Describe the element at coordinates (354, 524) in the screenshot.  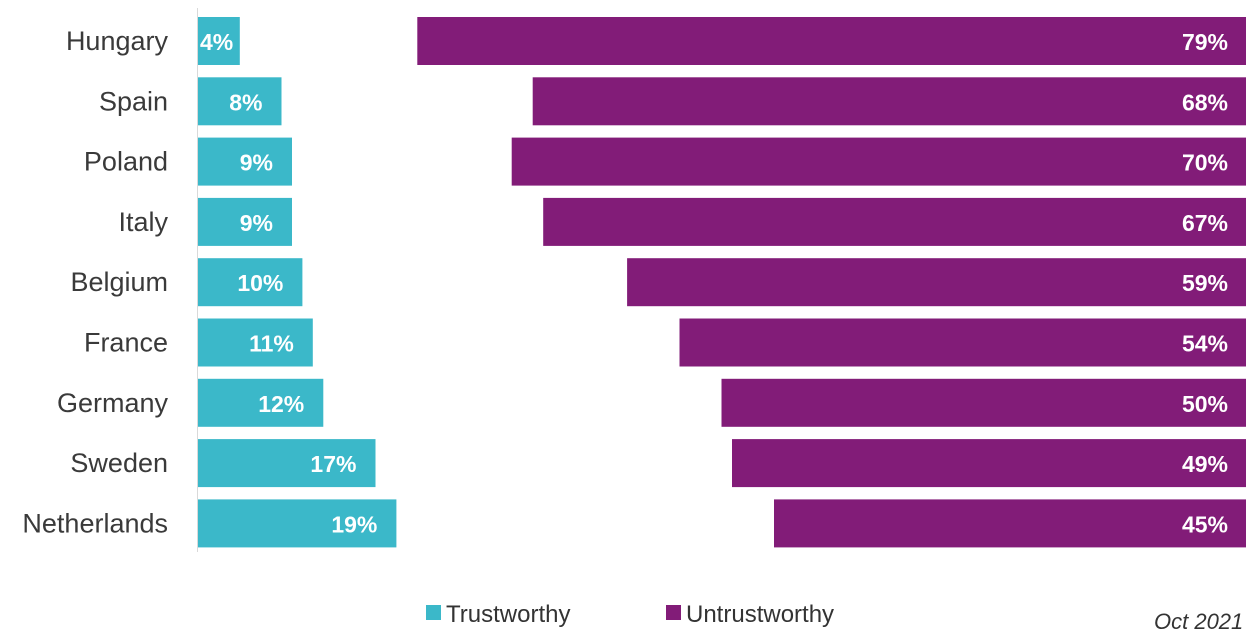
I see `data-label-trustworthy-netherlands: 19%` at that location.